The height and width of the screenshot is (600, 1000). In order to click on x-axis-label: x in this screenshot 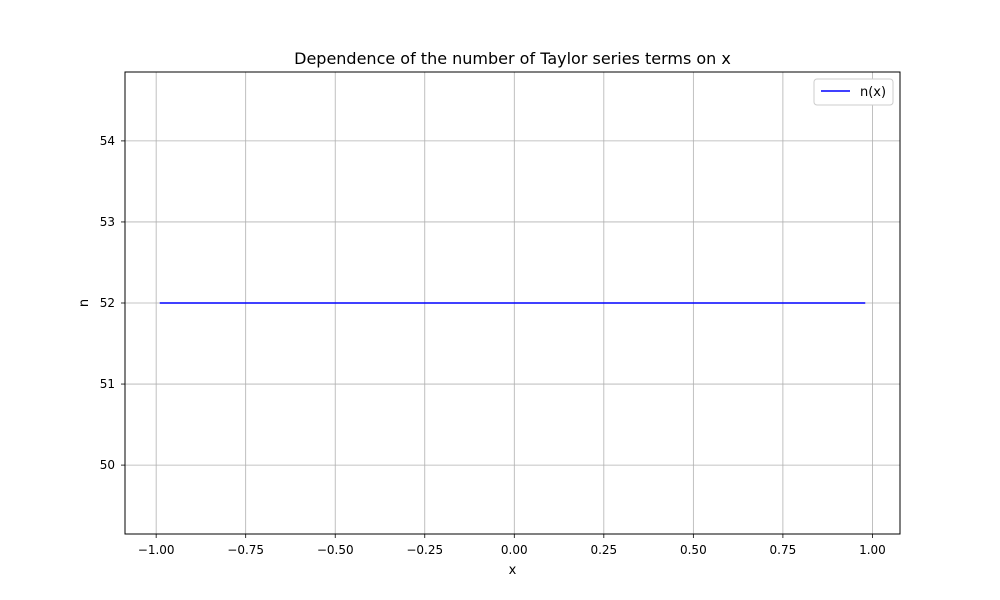, I will do `click(513, 570)`.